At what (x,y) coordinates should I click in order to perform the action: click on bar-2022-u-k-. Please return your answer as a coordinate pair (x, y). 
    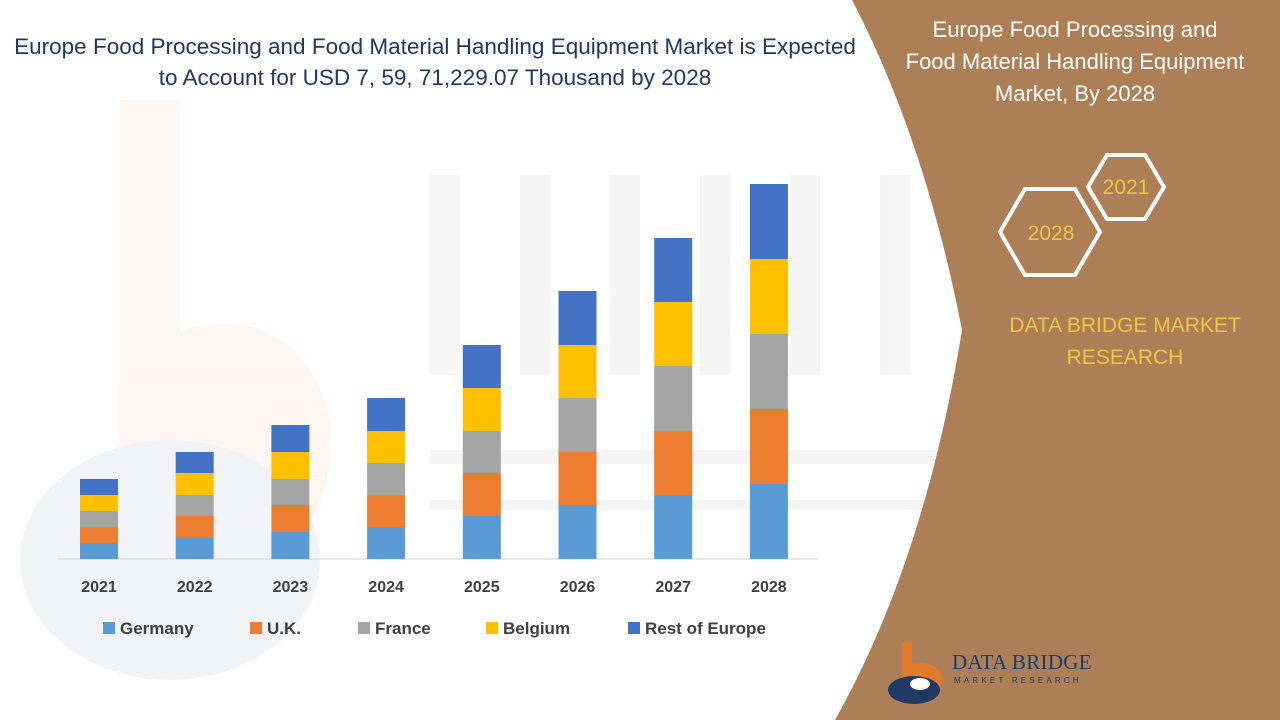
    Looking at the image, I should click on (194, 527).